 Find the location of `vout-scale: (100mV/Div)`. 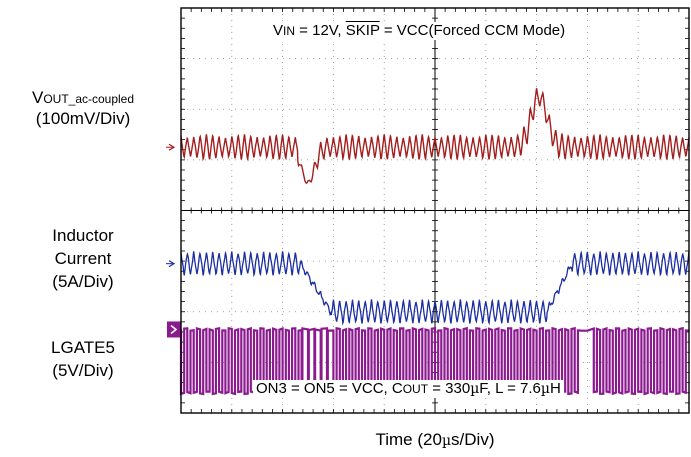

vout-scale: (100mV/Div) is located at coordinates (83, 118).